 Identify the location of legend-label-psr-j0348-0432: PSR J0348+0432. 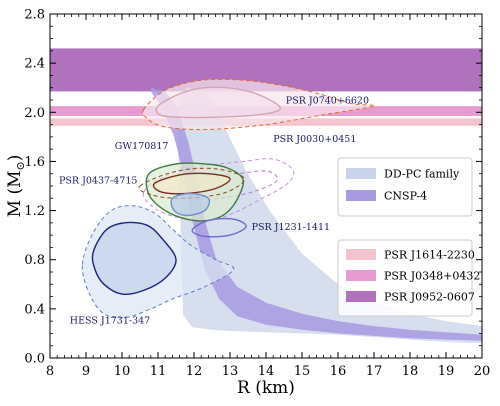
(432, 276).